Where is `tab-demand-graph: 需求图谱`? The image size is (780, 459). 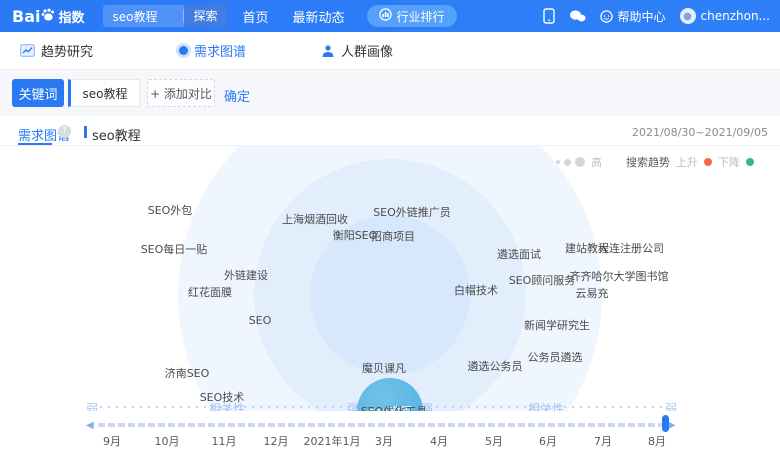 tab-demand-graph: 需求图谱 is located at coordinates (212, 50).